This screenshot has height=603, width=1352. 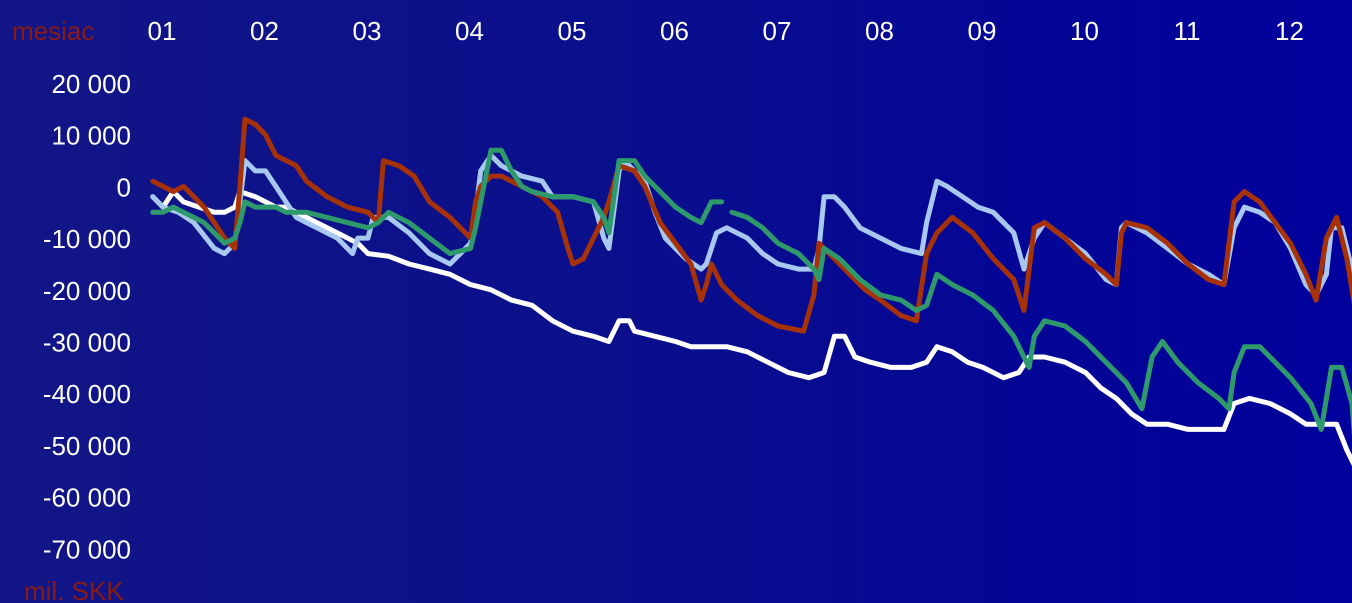 What do you see at coordinates (87, 446) in the screenshot?
I see `y-tick-label: -50 000` at bounding box center [87, 446].